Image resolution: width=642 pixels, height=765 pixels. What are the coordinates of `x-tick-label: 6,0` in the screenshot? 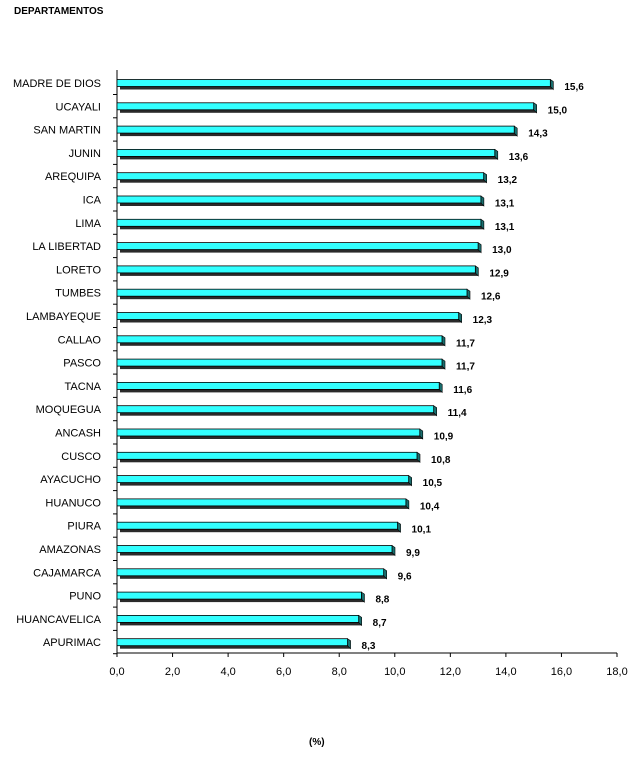 It's located at (283, 672).